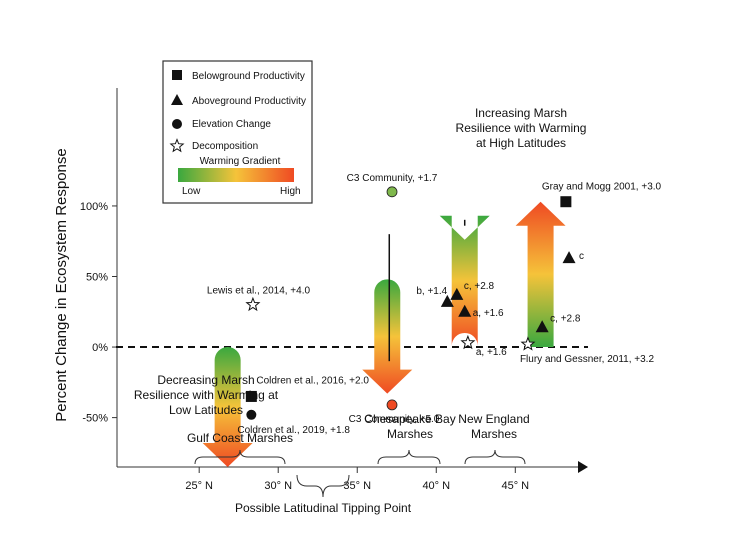  I want to click on region-gulf-coast-label: Gulf Coast Marshes, so click(240, 438).